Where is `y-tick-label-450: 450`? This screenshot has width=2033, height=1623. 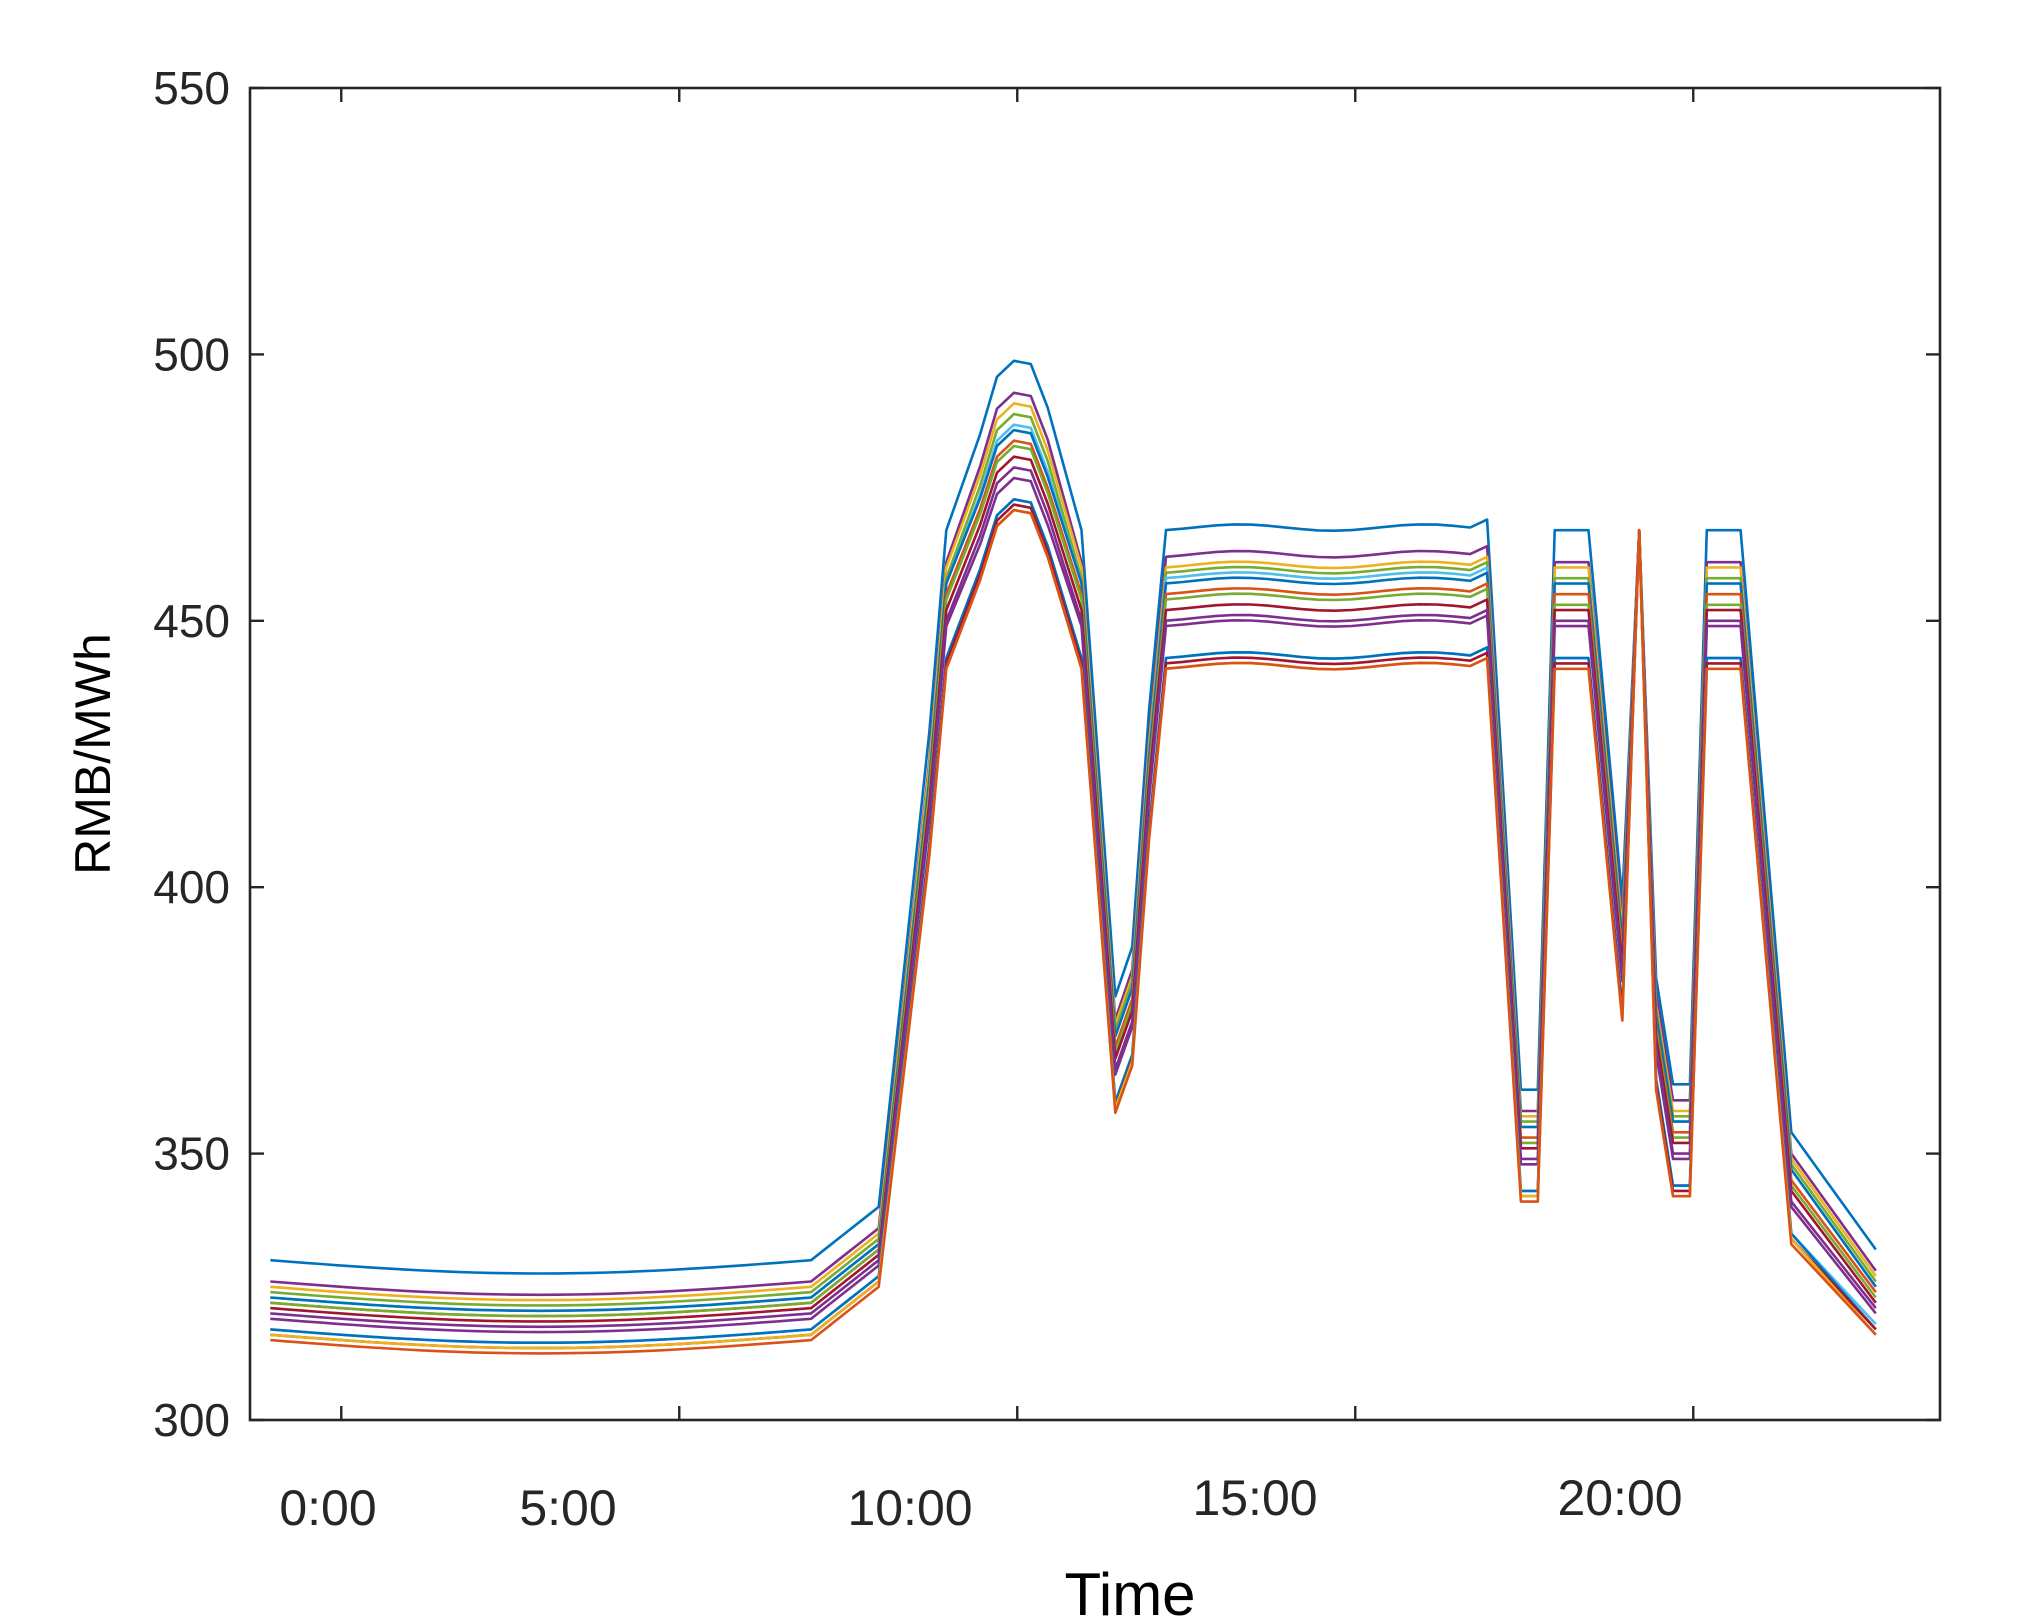 y-tick-label-450: 450 is located at coordinates (191, 621).